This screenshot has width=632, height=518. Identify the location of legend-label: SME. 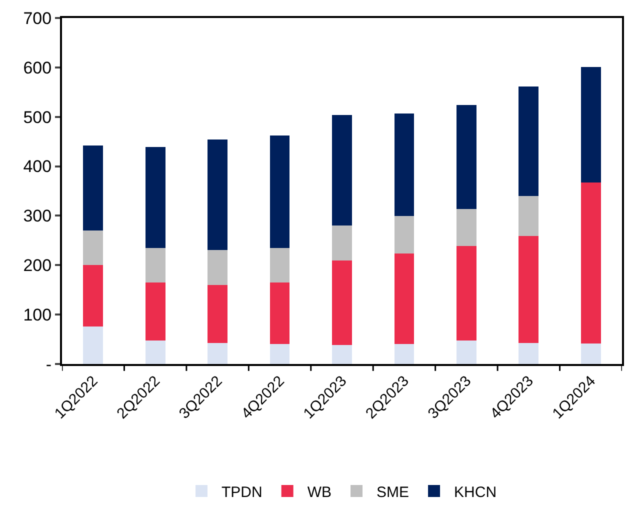
(393, 492).